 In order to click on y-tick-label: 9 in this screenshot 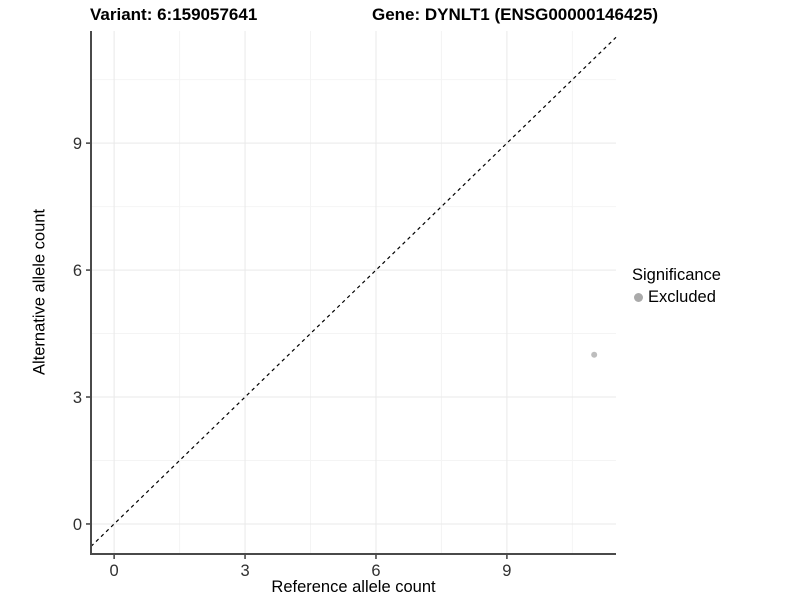, I will do `click(77, 144)`.